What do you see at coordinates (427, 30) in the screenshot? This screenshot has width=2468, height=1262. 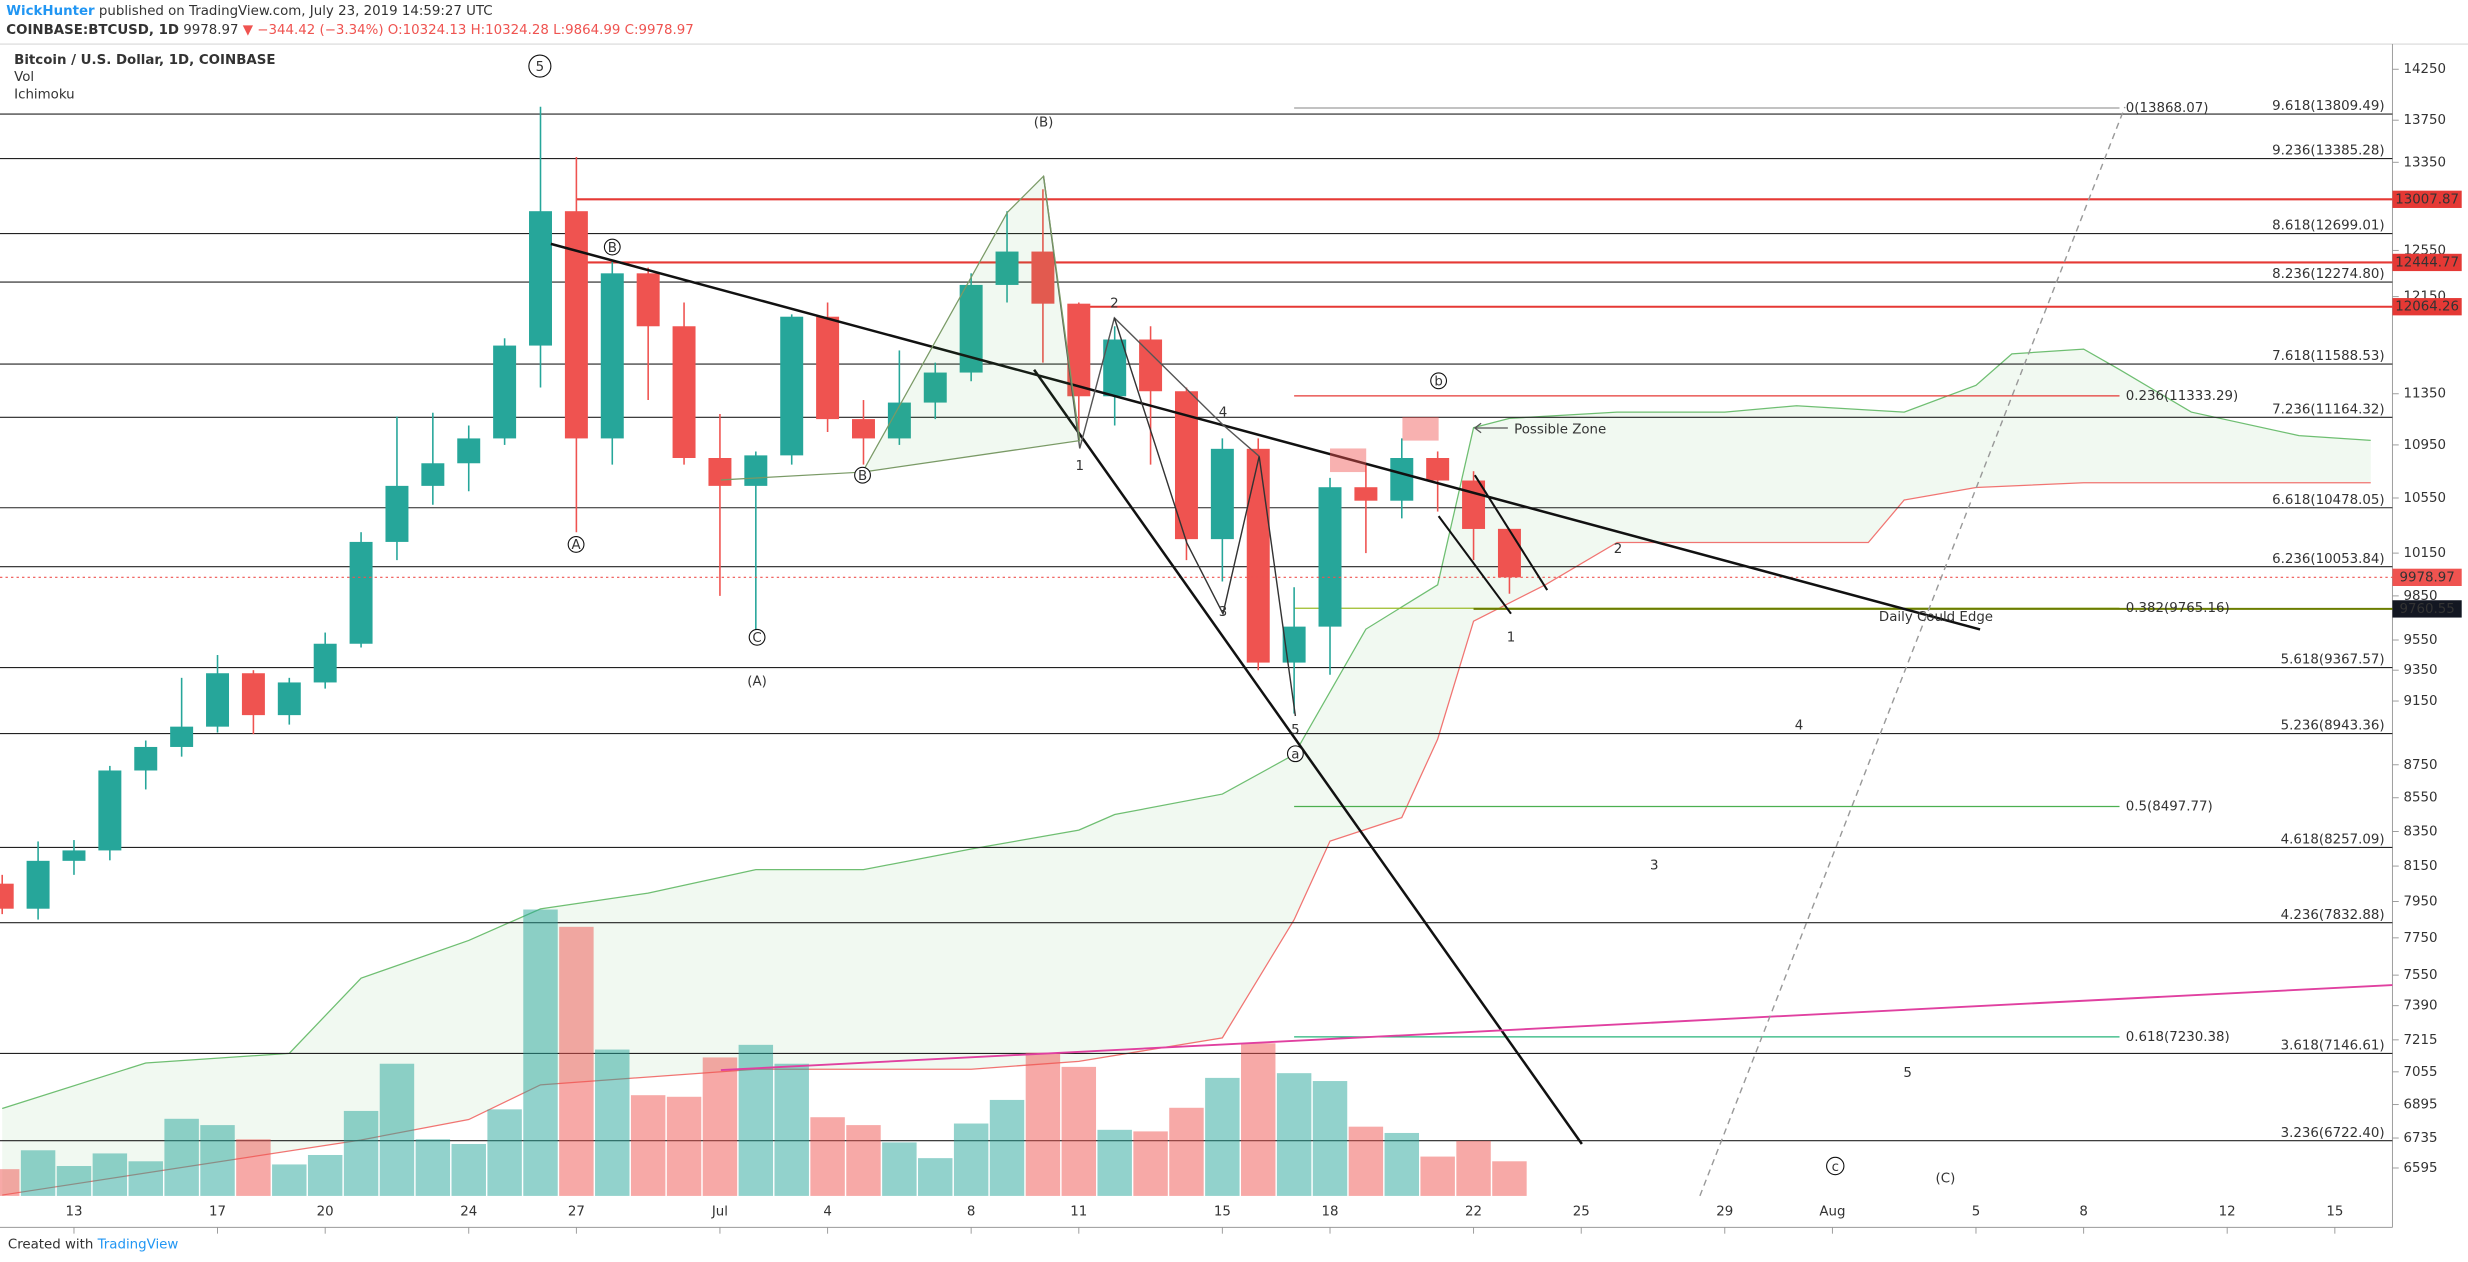 I see `ohlc-open: O:10324.13` at bounding box center [427, 30].